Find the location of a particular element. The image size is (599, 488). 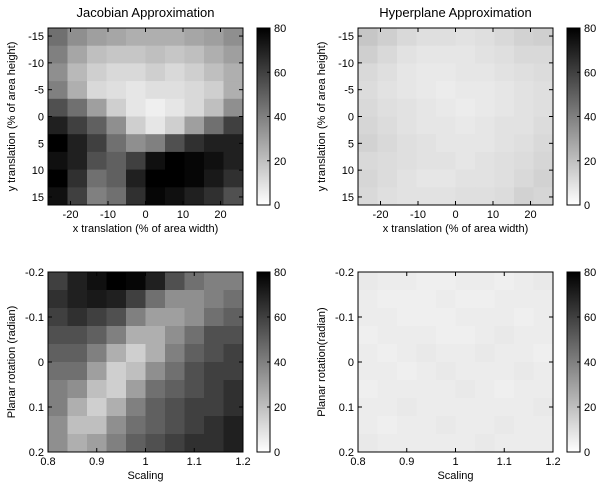

colorbar-tick-label: 60 is located at coordinates (280, 318).